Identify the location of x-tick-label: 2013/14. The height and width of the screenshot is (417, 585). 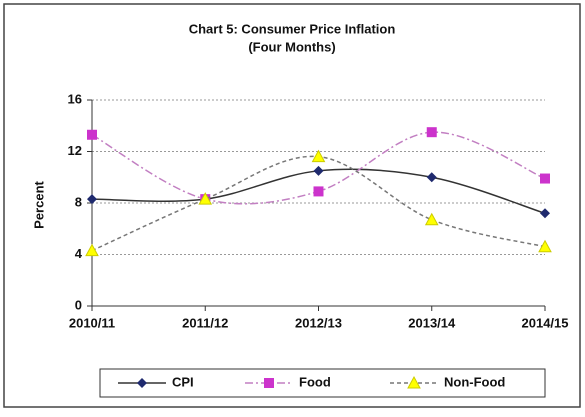
(432, 322).